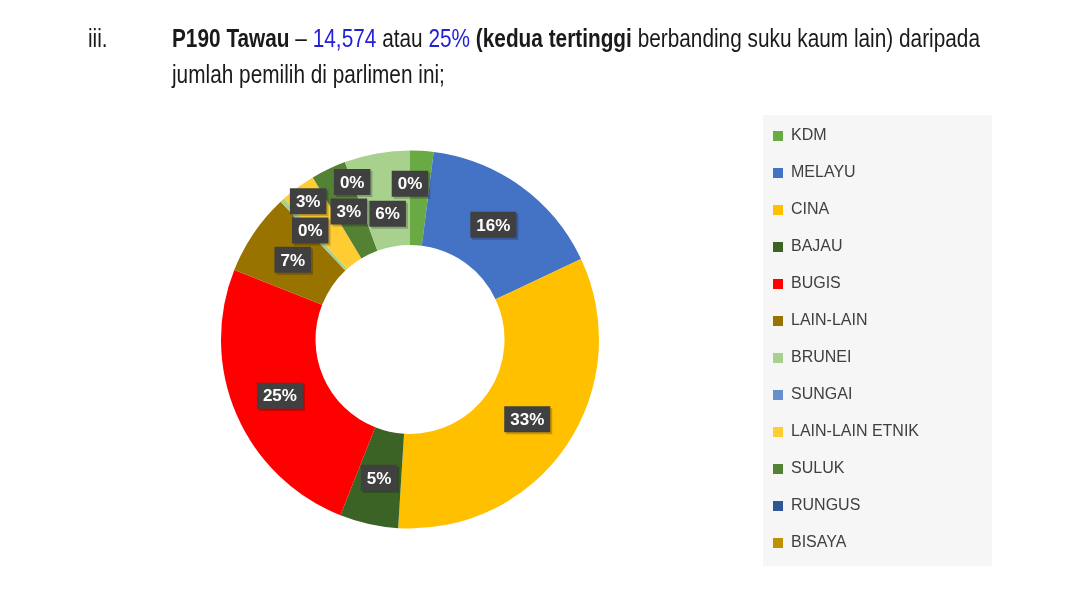 This screenshot has height=607, width=1080. What do you see at coordinates (818, 468) in the screenshot?
I see `legend-label: SULUK` at bounding box center [818, 468].